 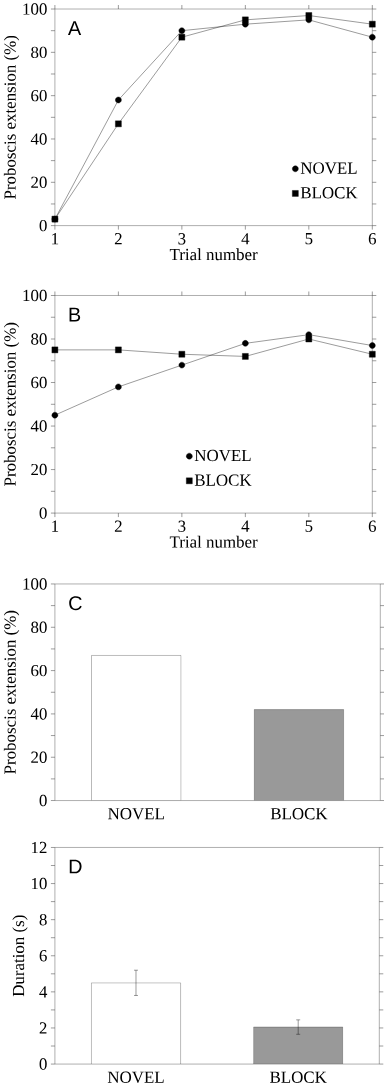 What do you see at coordinates (75, 866) in the screenshot?
I see `chart-title: D` at bounding box center [75, 866].